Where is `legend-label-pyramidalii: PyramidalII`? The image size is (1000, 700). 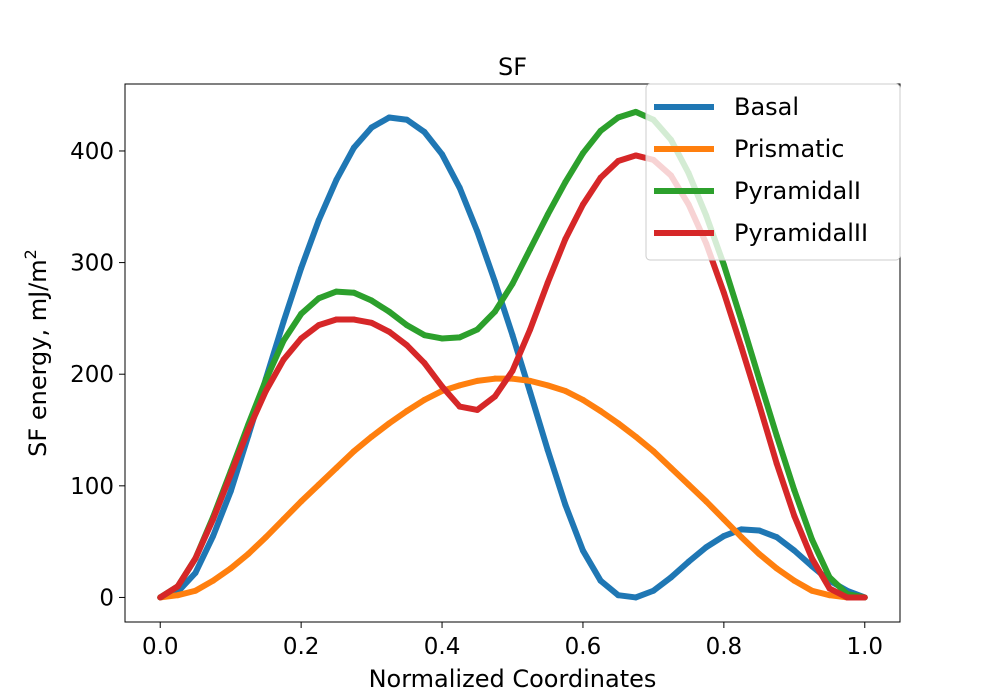
legend-label-pyramidalii: PyramidalII is located at coordinates (801, 233).